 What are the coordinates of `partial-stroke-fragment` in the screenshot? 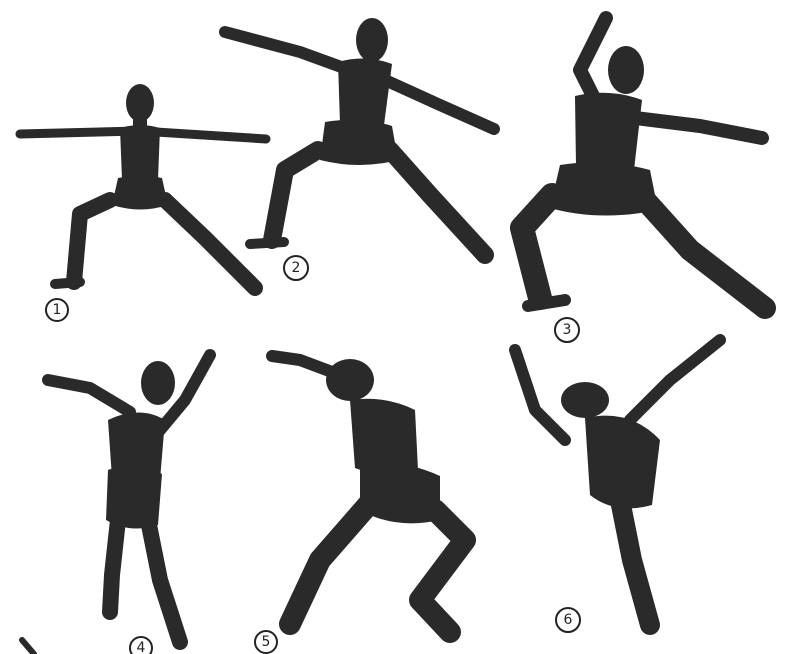 It's located at (28, 645).